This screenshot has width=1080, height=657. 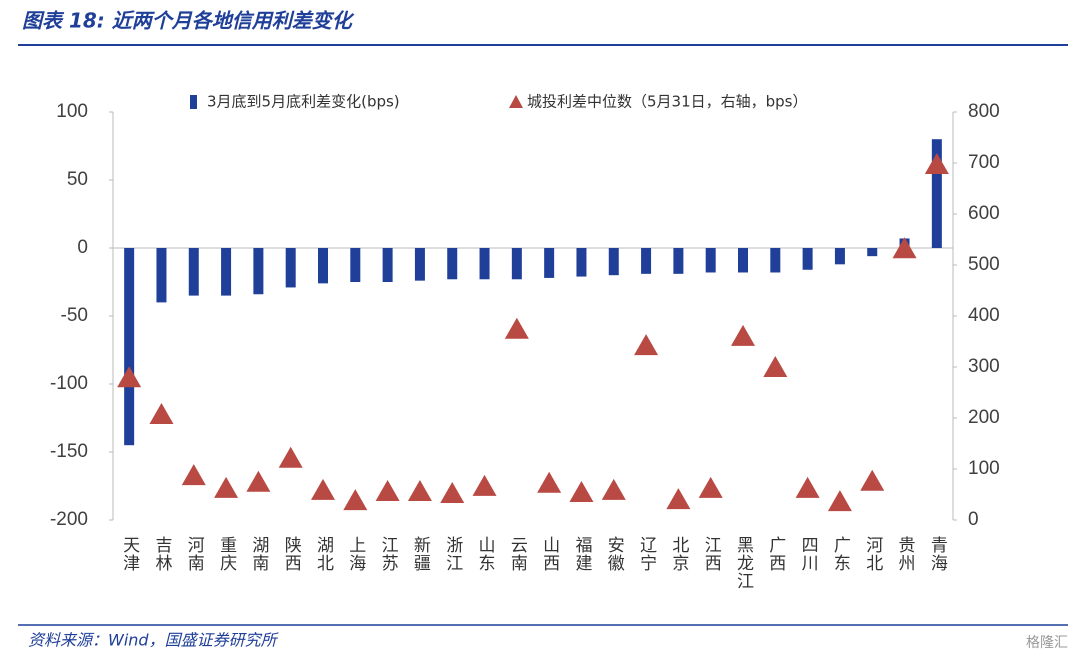 I want to click on x-tick-label: 贵州, so click(x=905, y=554).